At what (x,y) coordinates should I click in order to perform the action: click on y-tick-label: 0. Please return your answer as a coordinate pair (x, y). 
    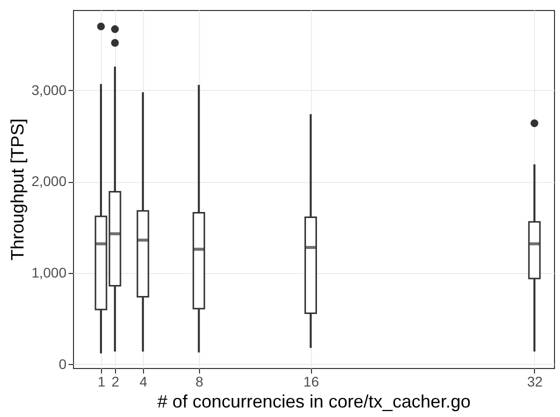
    Looking at the image, I should click on (62, 364).